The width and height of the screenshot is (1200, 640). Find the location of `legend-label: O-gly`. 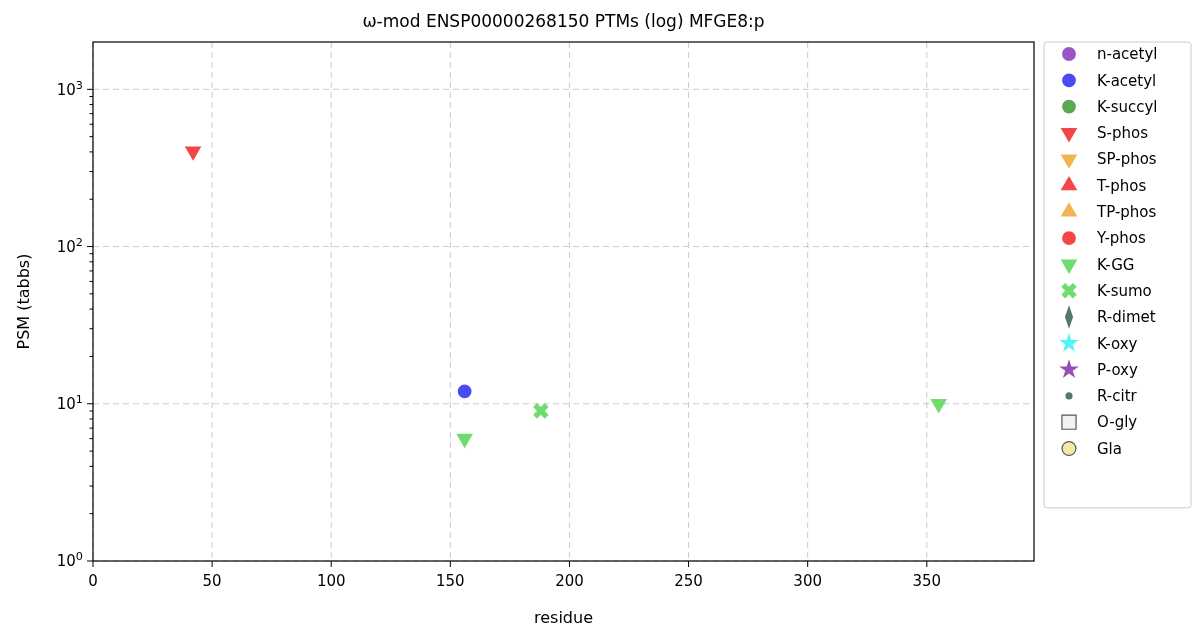

legend-label: O-gly is located at coordinates (1117, 422).